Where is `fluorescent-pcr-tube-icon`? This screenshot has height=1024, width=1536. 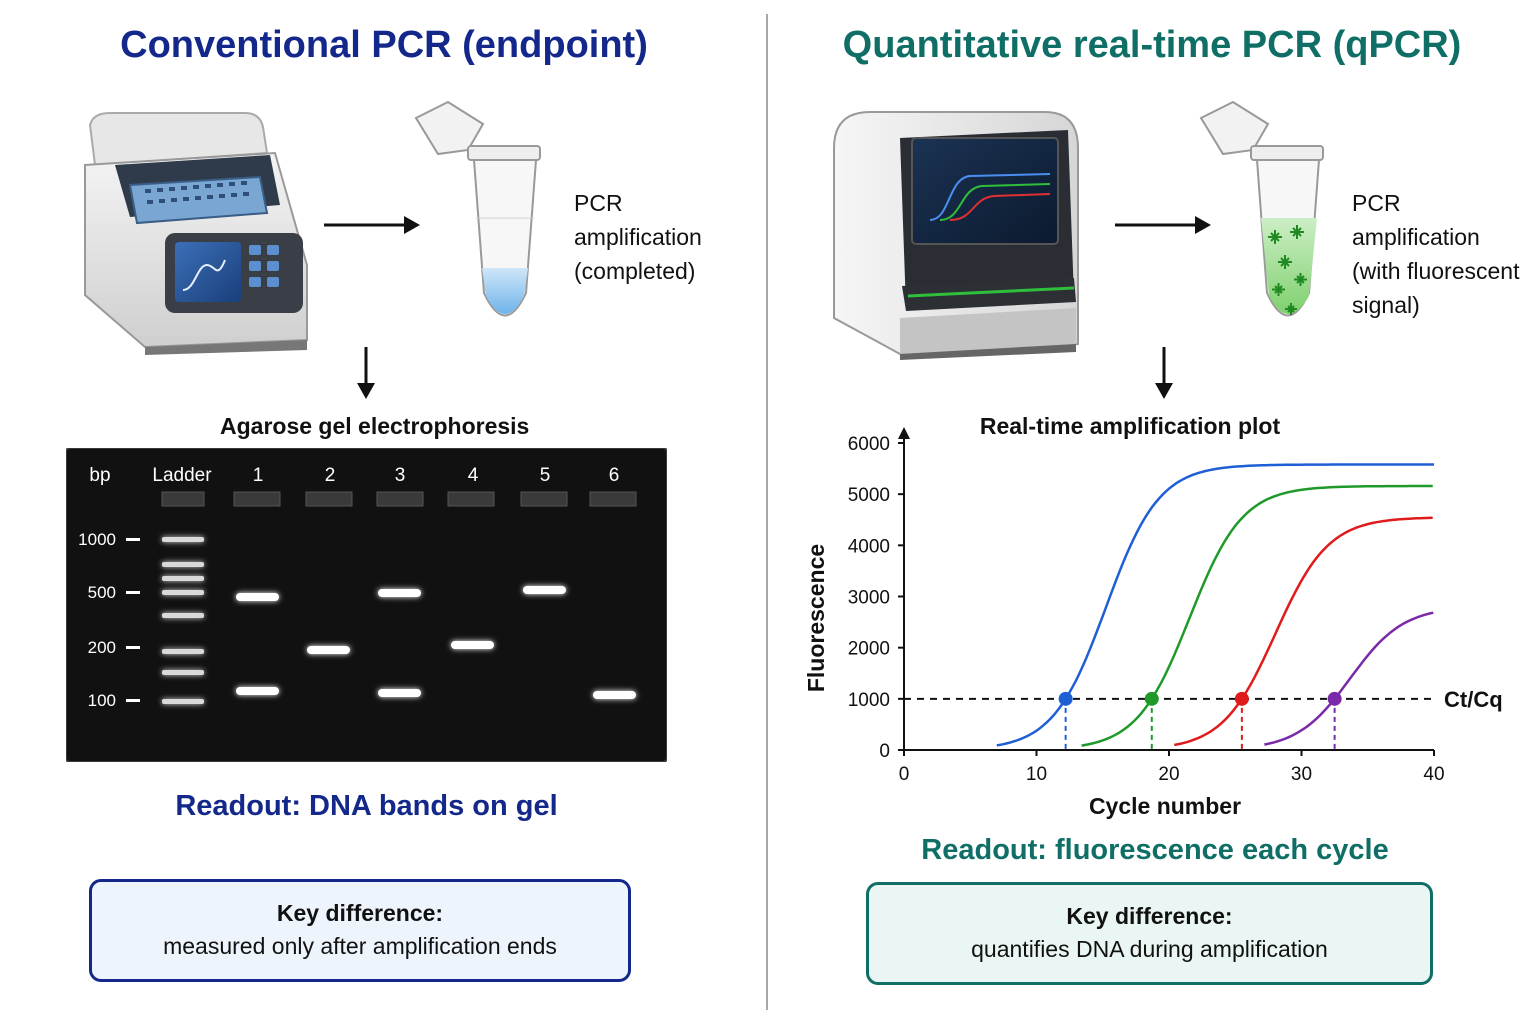 fluorescent-pcr-tube-icon is located at coordinates (1261, 208).